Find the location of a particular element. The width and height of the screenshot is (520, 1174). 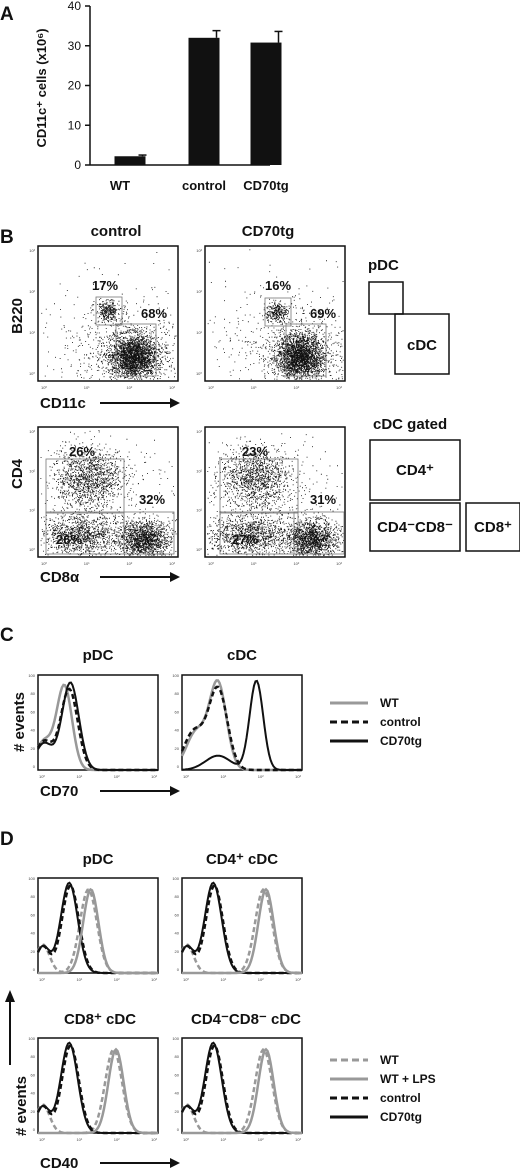

gating-scheme: pDC cDC cDC gated CD4⁺ CD4⁻CD8⁻ CD8⁺ is located at coordinates (444, 404).